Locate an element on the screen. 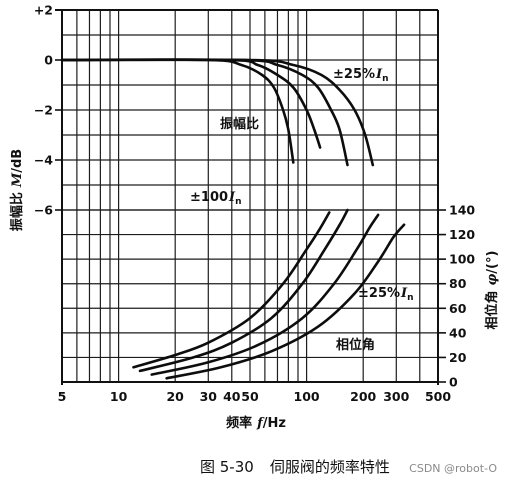 This screenshot has width=511, height=483. current-100-annotation: ±100In is located at coordinates (216, 198).